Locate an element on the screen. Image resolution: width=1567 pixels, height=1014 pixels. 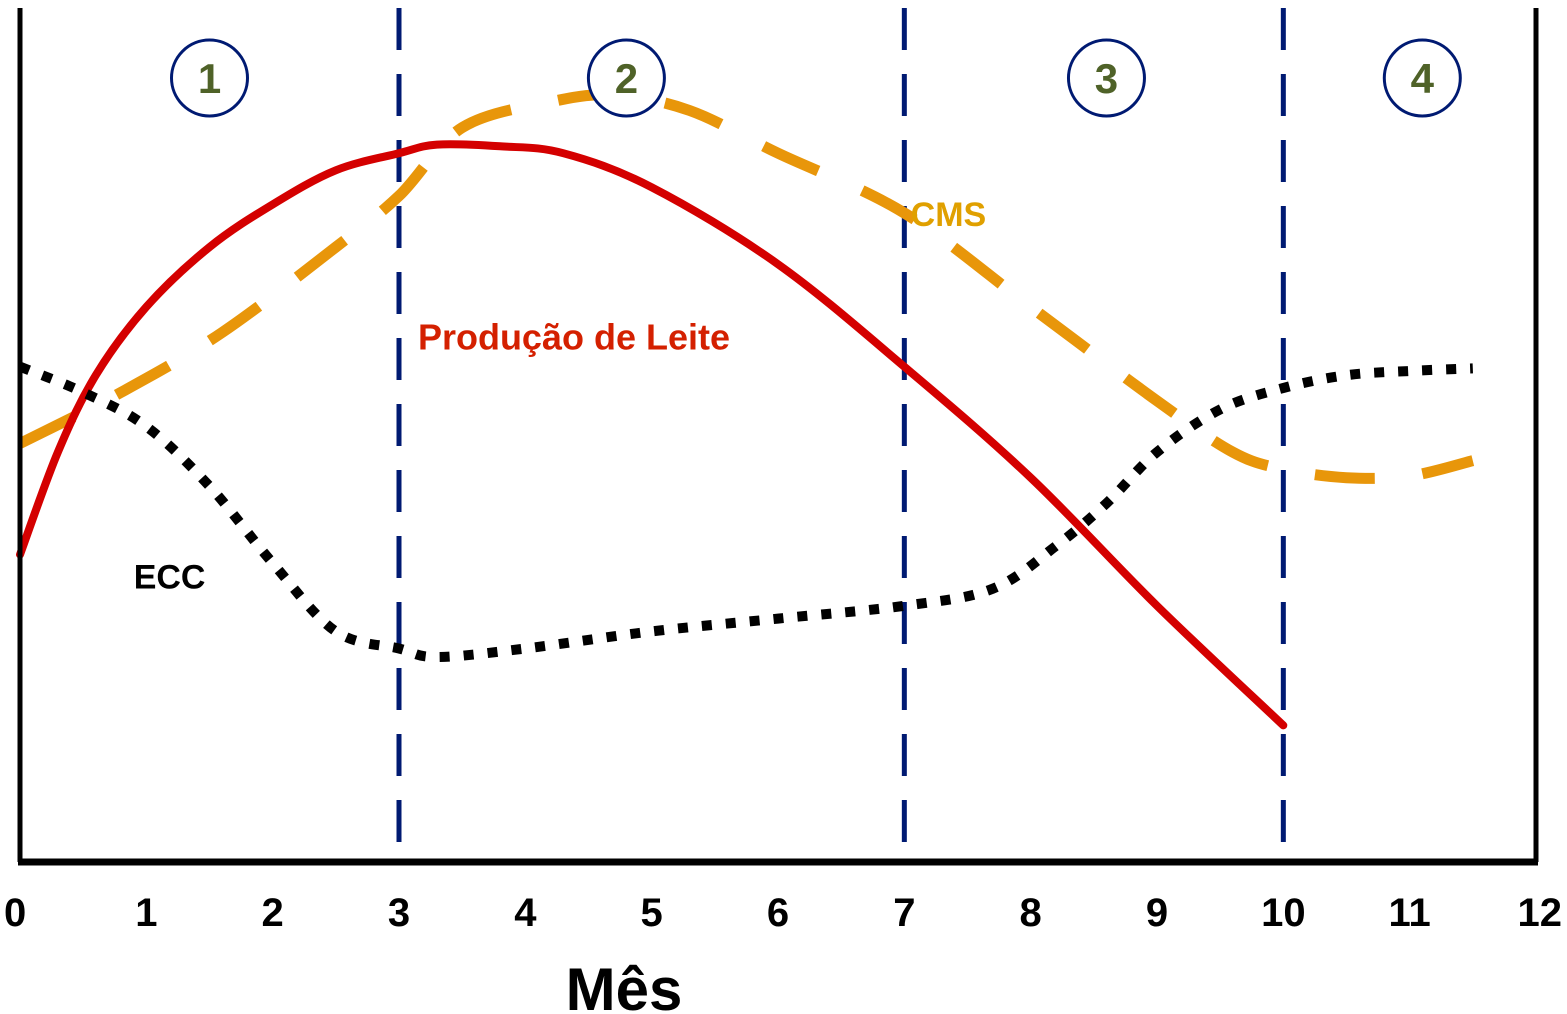
phase-badge: 4 is located at coordinates (1422, 78).